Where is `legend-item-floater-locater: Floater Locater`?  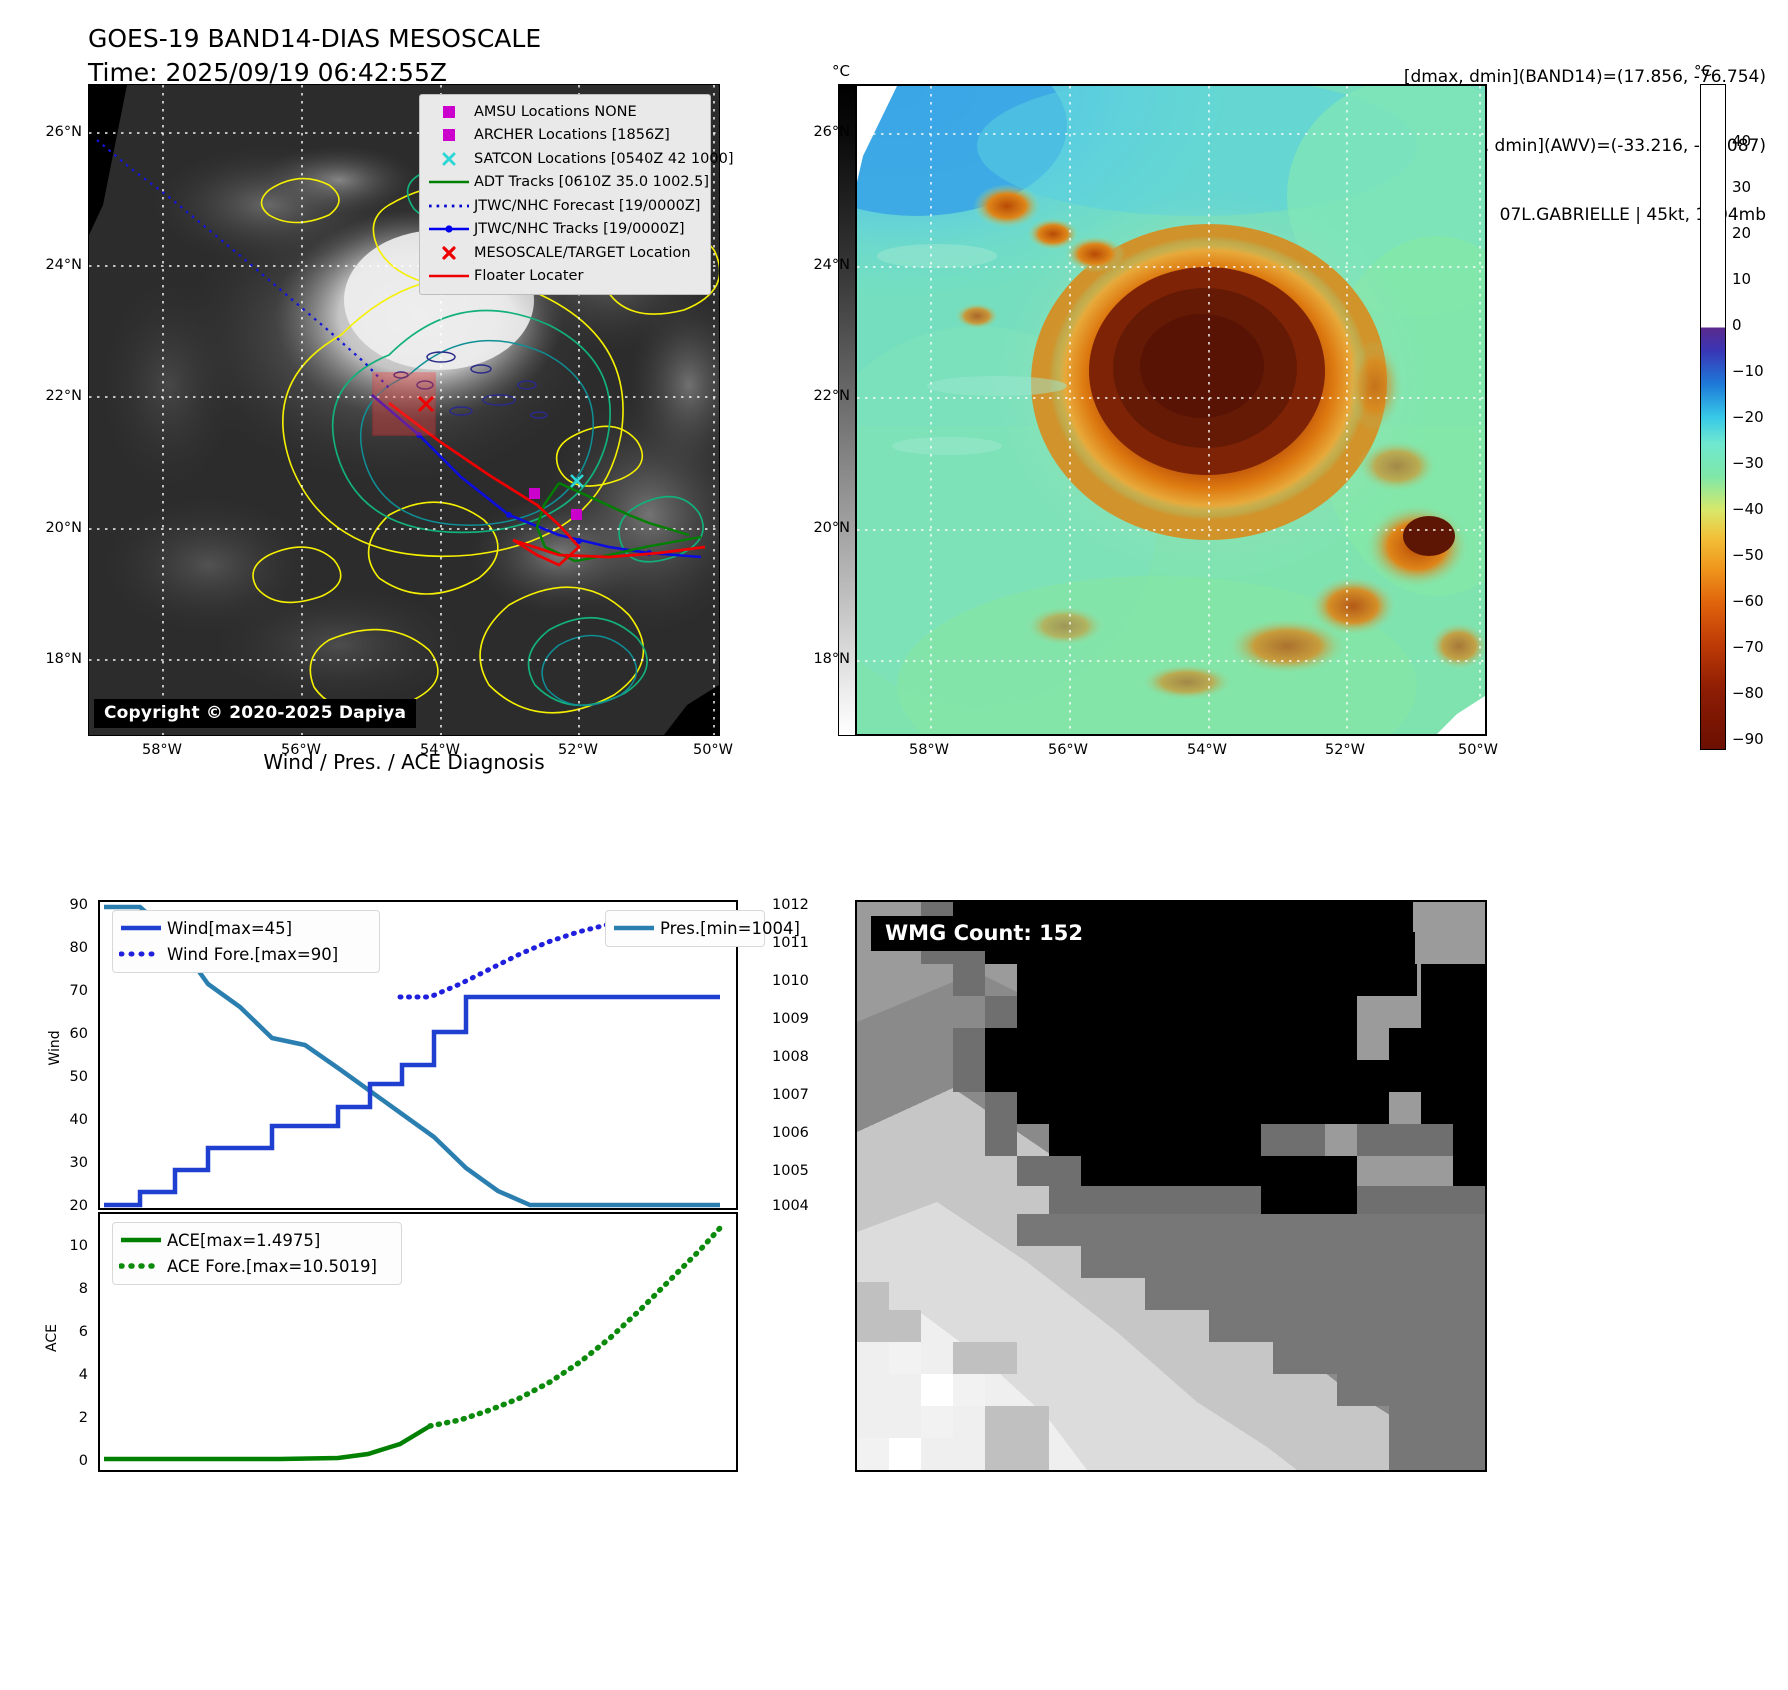 legend-item-floater-locater: Floater Locater is located at coordinates (565, 277).